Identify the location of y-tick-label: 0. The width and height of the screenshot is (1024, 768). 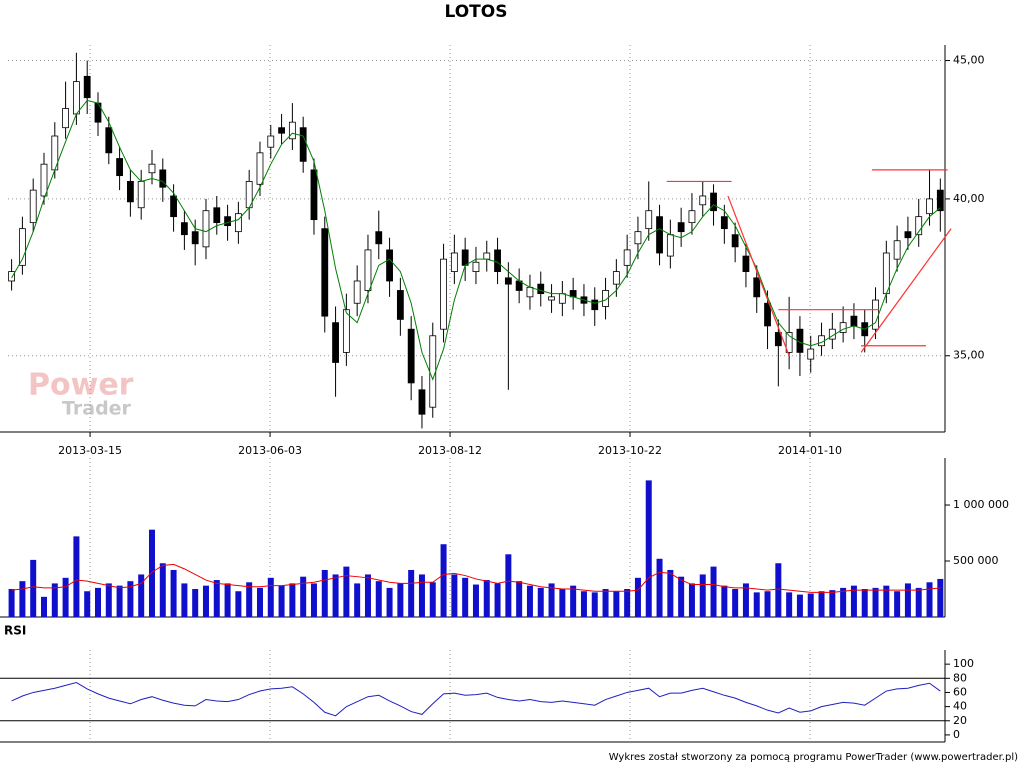
(956, 734).